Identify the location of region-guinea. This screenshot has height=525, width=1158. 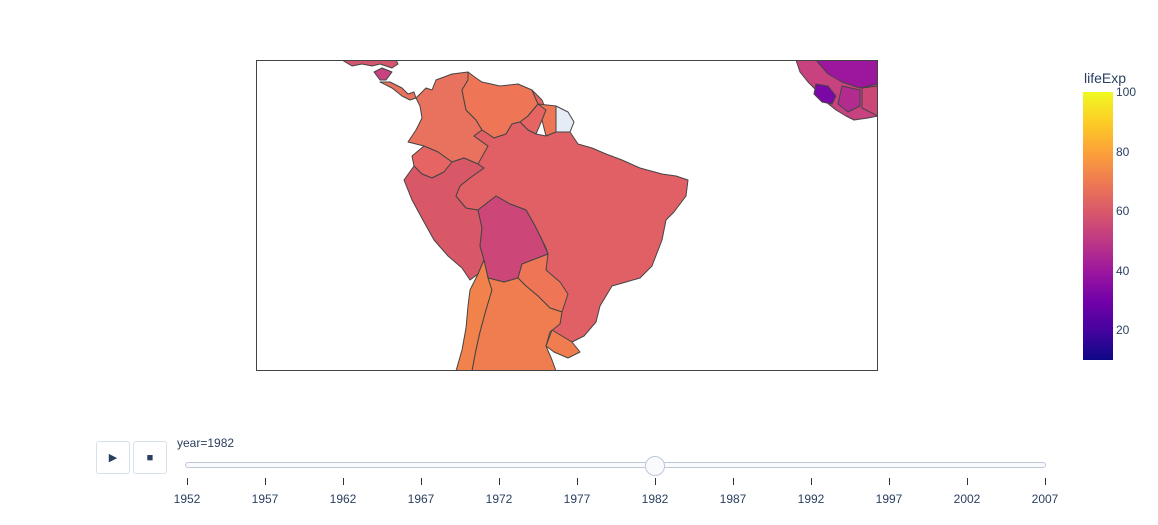
(849, 99).